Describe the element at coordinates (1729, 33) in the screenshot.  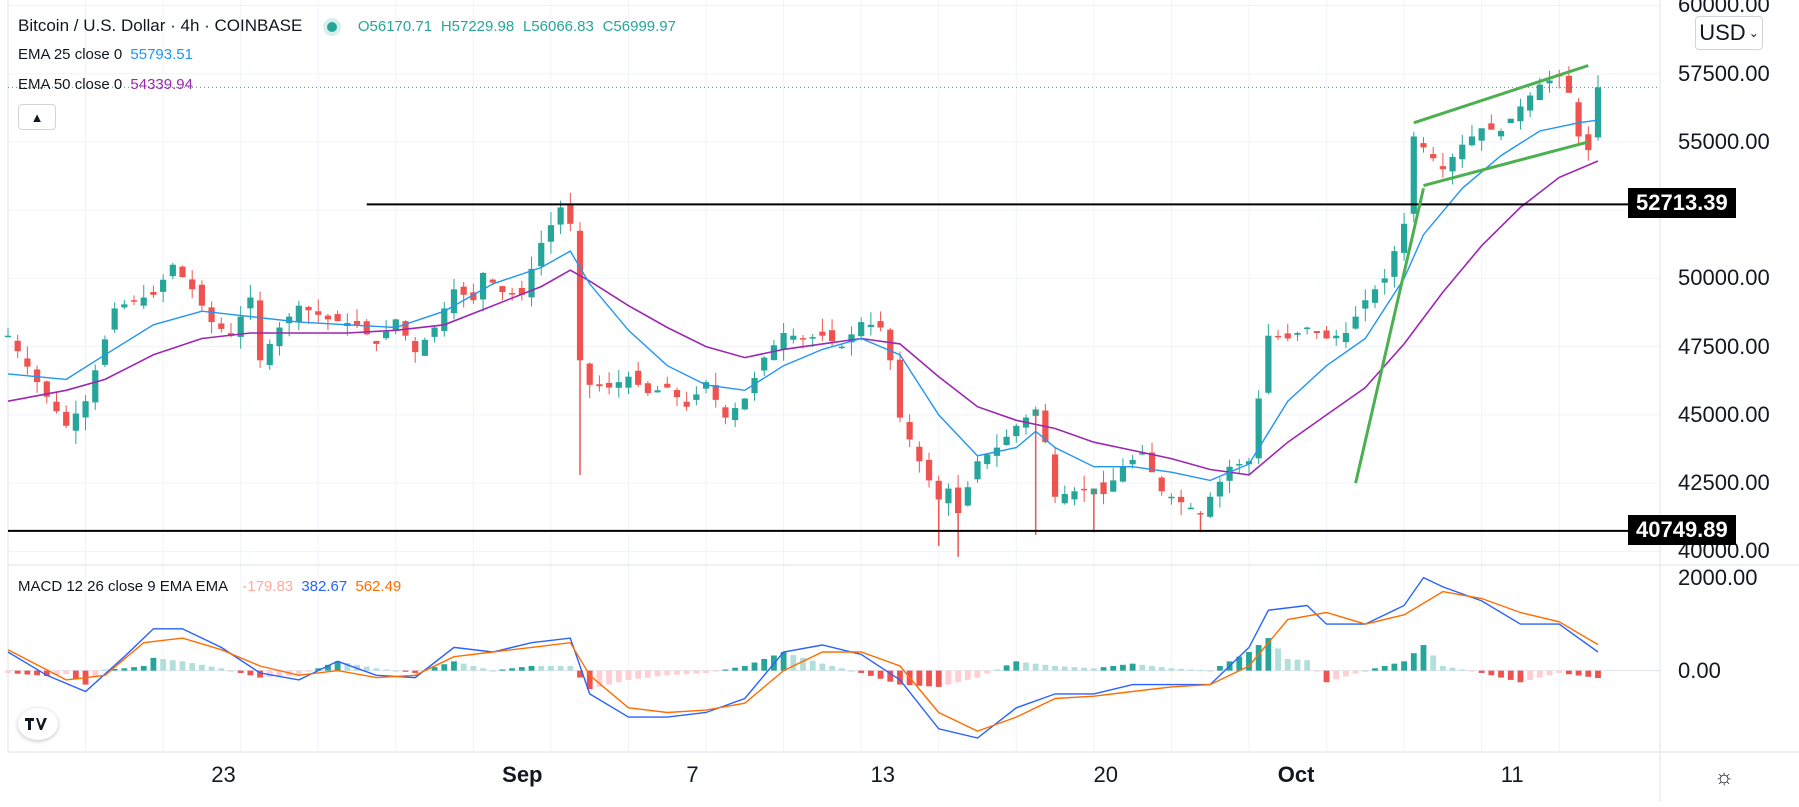
I see `currency-selector: USD ⌄` at that location.